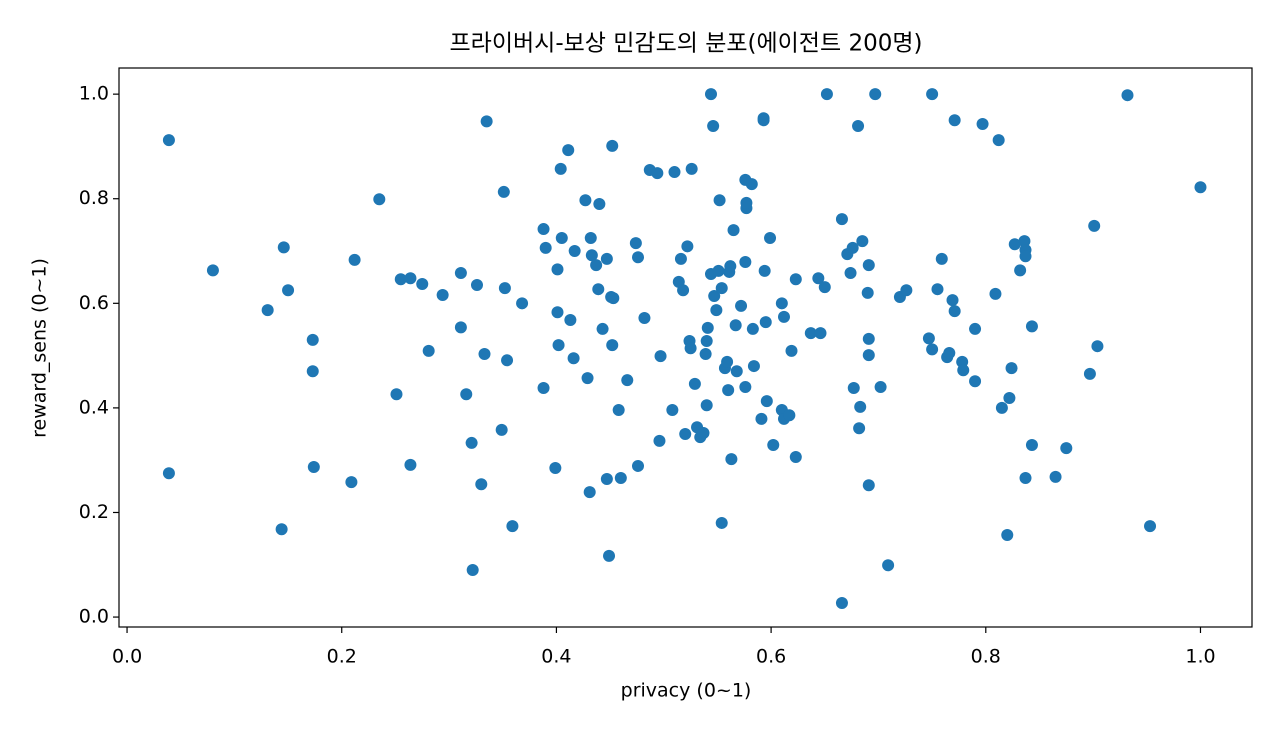 Image resolution: width=1280 pixels, height=731 pixels. Describe the element at coordinates (40, 348) in the screenshot. I see `y-axis-label: reward_sens (0~1)` at that location.